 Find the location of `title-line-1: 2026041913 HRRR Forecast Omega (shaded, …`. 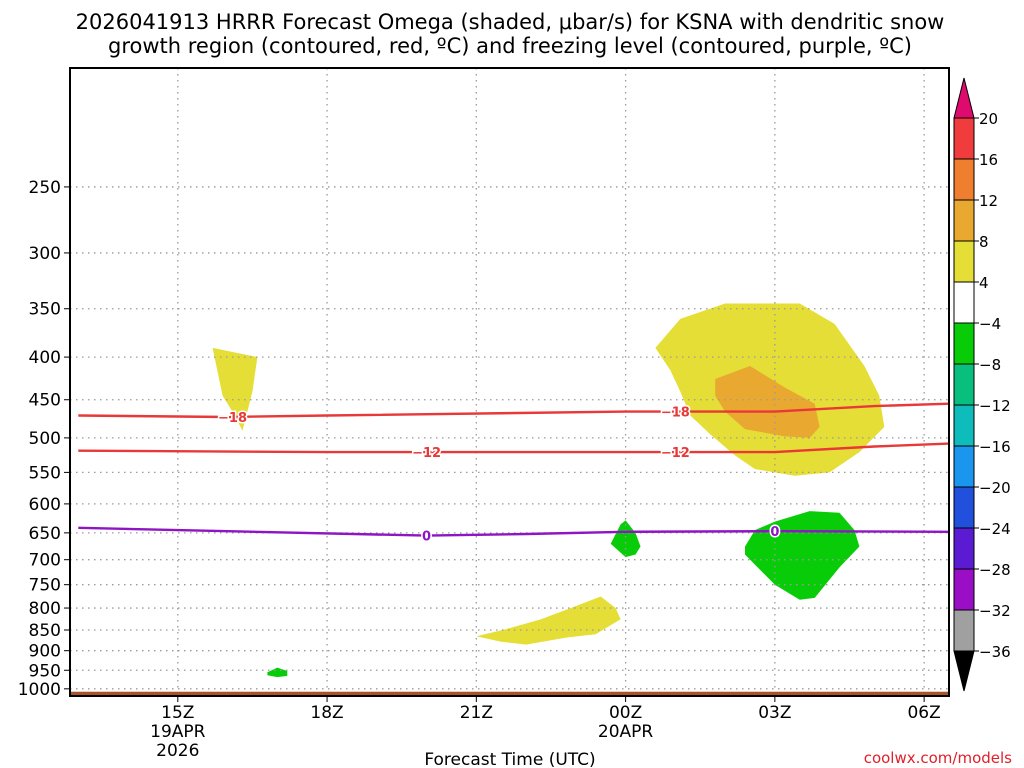

title-line-1: 2026041913 HRRR Forecast Omega (shaded, … is located at coordinates (510, 22).